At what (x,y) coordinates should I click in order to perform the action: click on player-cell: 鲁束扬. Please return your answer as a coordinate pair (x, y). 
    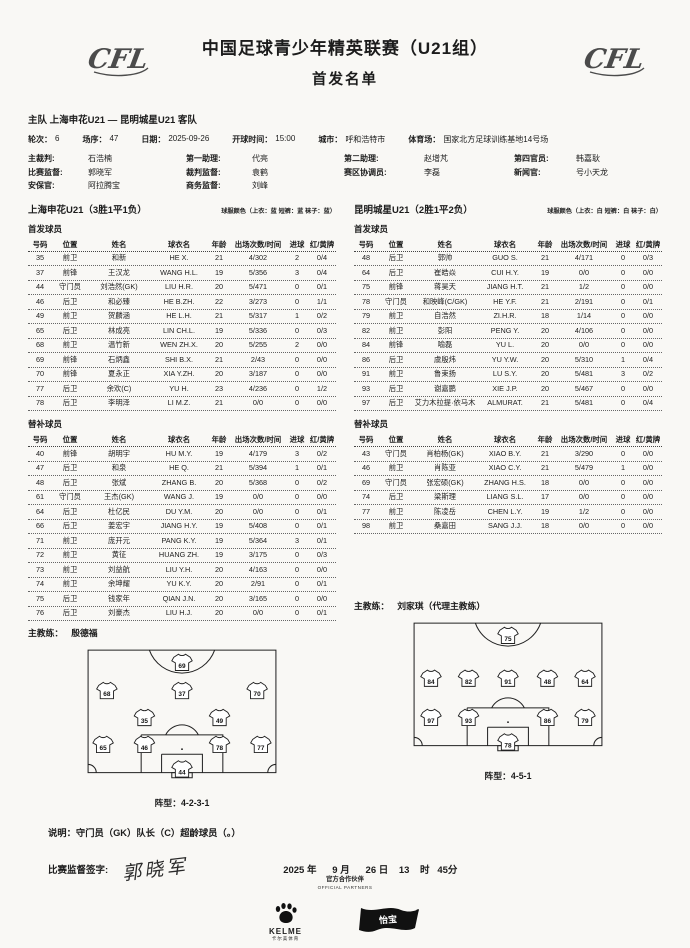
    Looking at the image, I should click on (445, 374).